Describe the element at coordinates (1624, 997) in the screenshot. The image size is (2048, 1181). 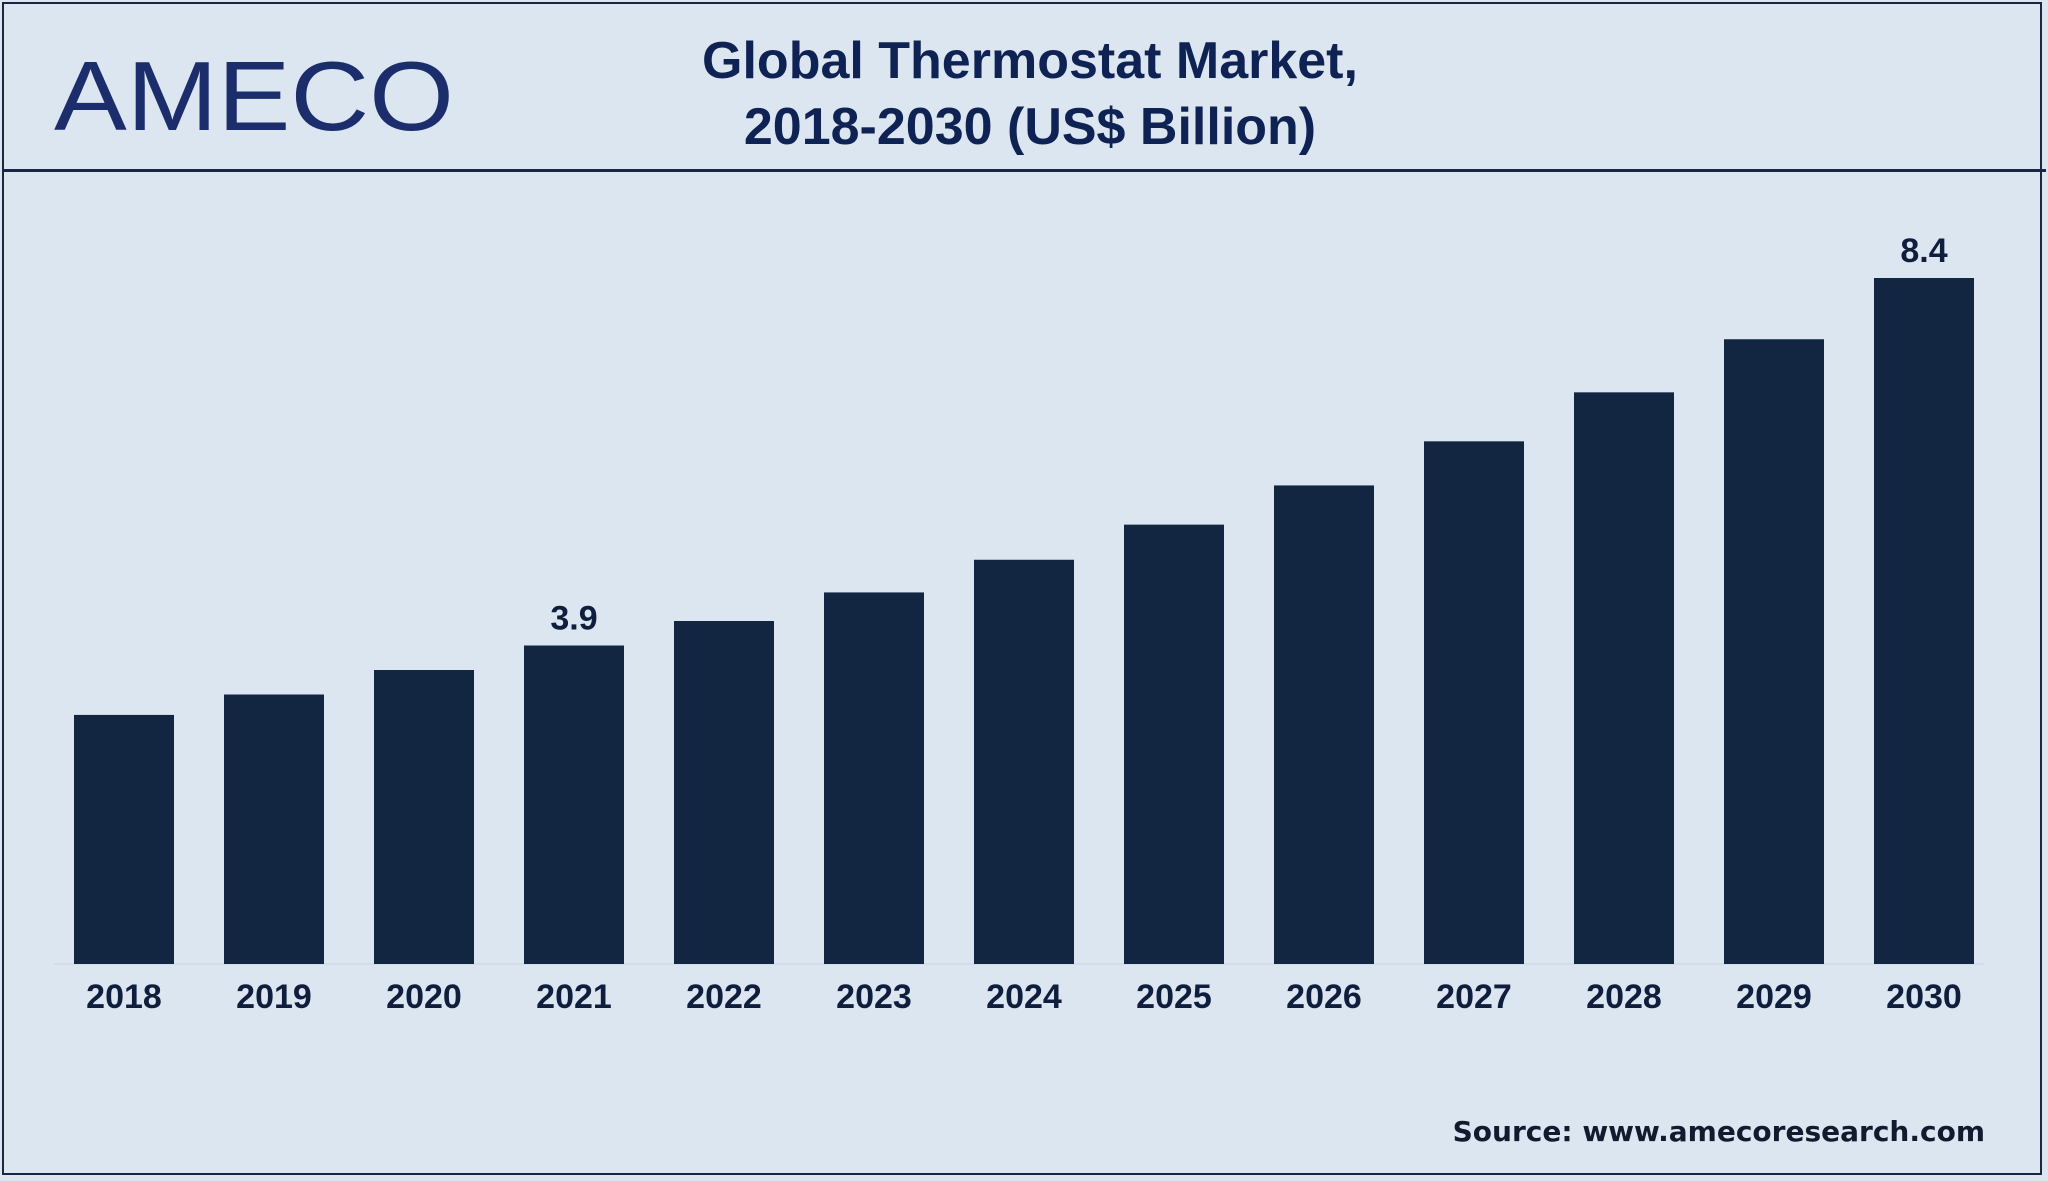
I see `x-tick-label-2028: 2028` at that location.